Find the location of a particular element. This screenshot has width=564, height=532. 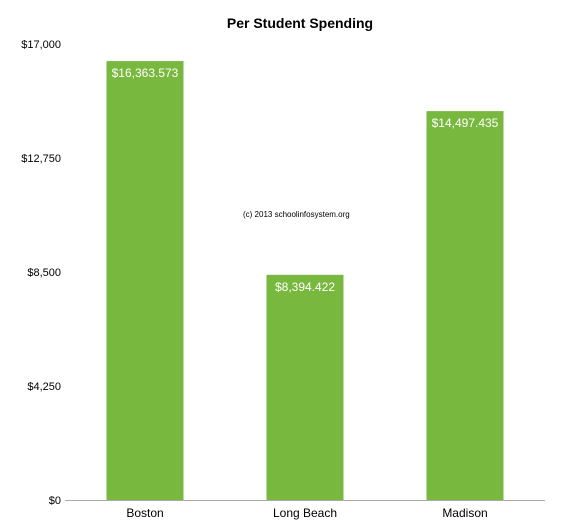

y-tick-label: $4,250 is located at coordinates (44, 387).